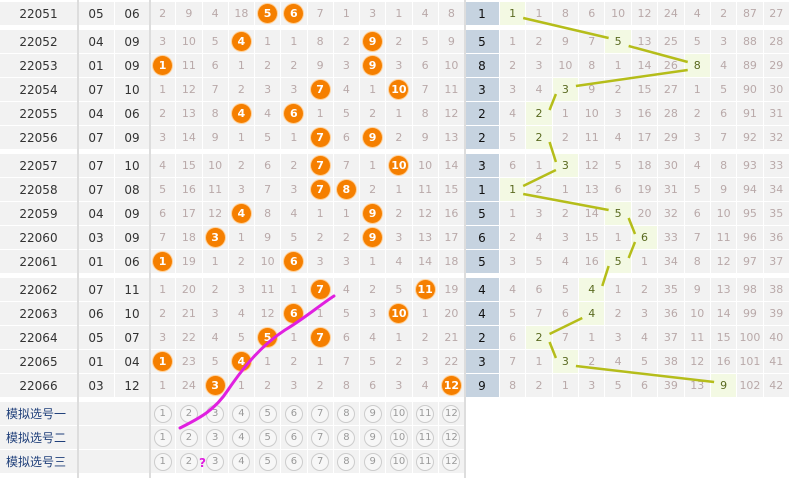 The image size is (790, 478). I want to click on number-cell: 8, so click(346, 386).